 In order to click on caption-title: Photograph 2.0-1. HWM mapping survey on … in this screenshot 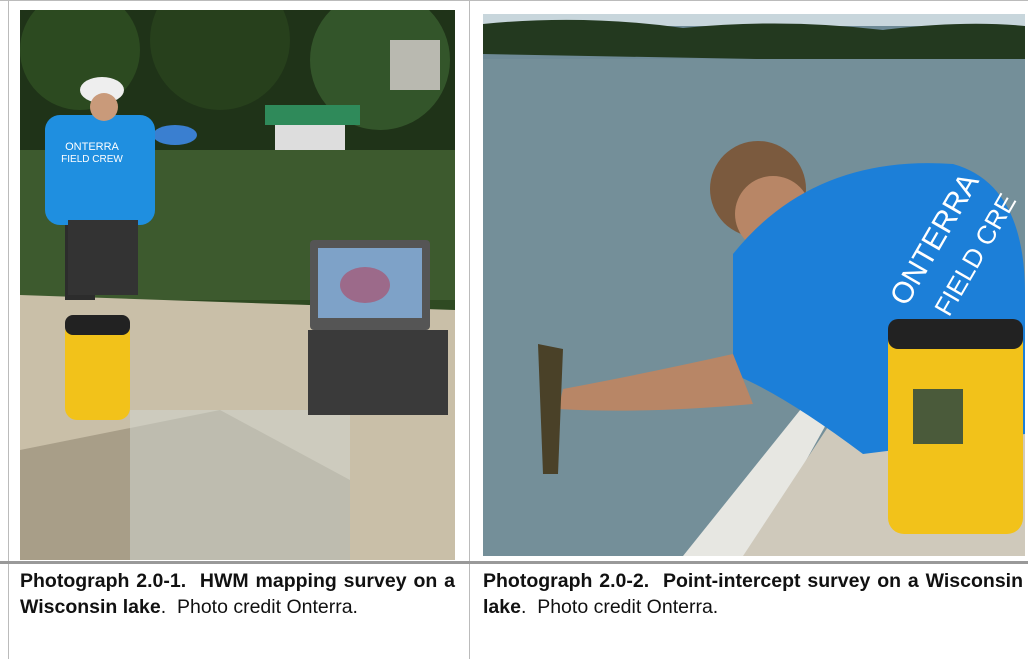, I will do `click(240, 594)`.